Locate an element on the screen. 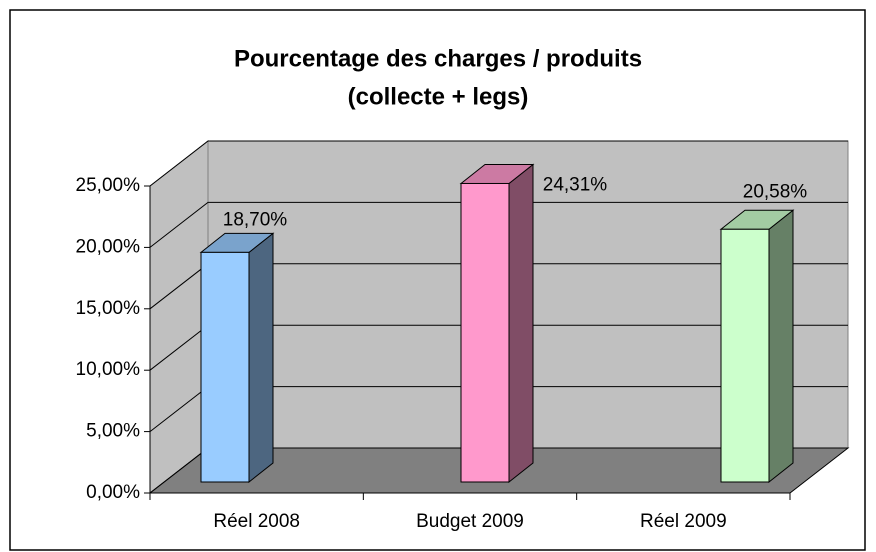 This screenshot has width=876, height=552. y-tick-label: 10,00% is located at coordinates (108, 369).